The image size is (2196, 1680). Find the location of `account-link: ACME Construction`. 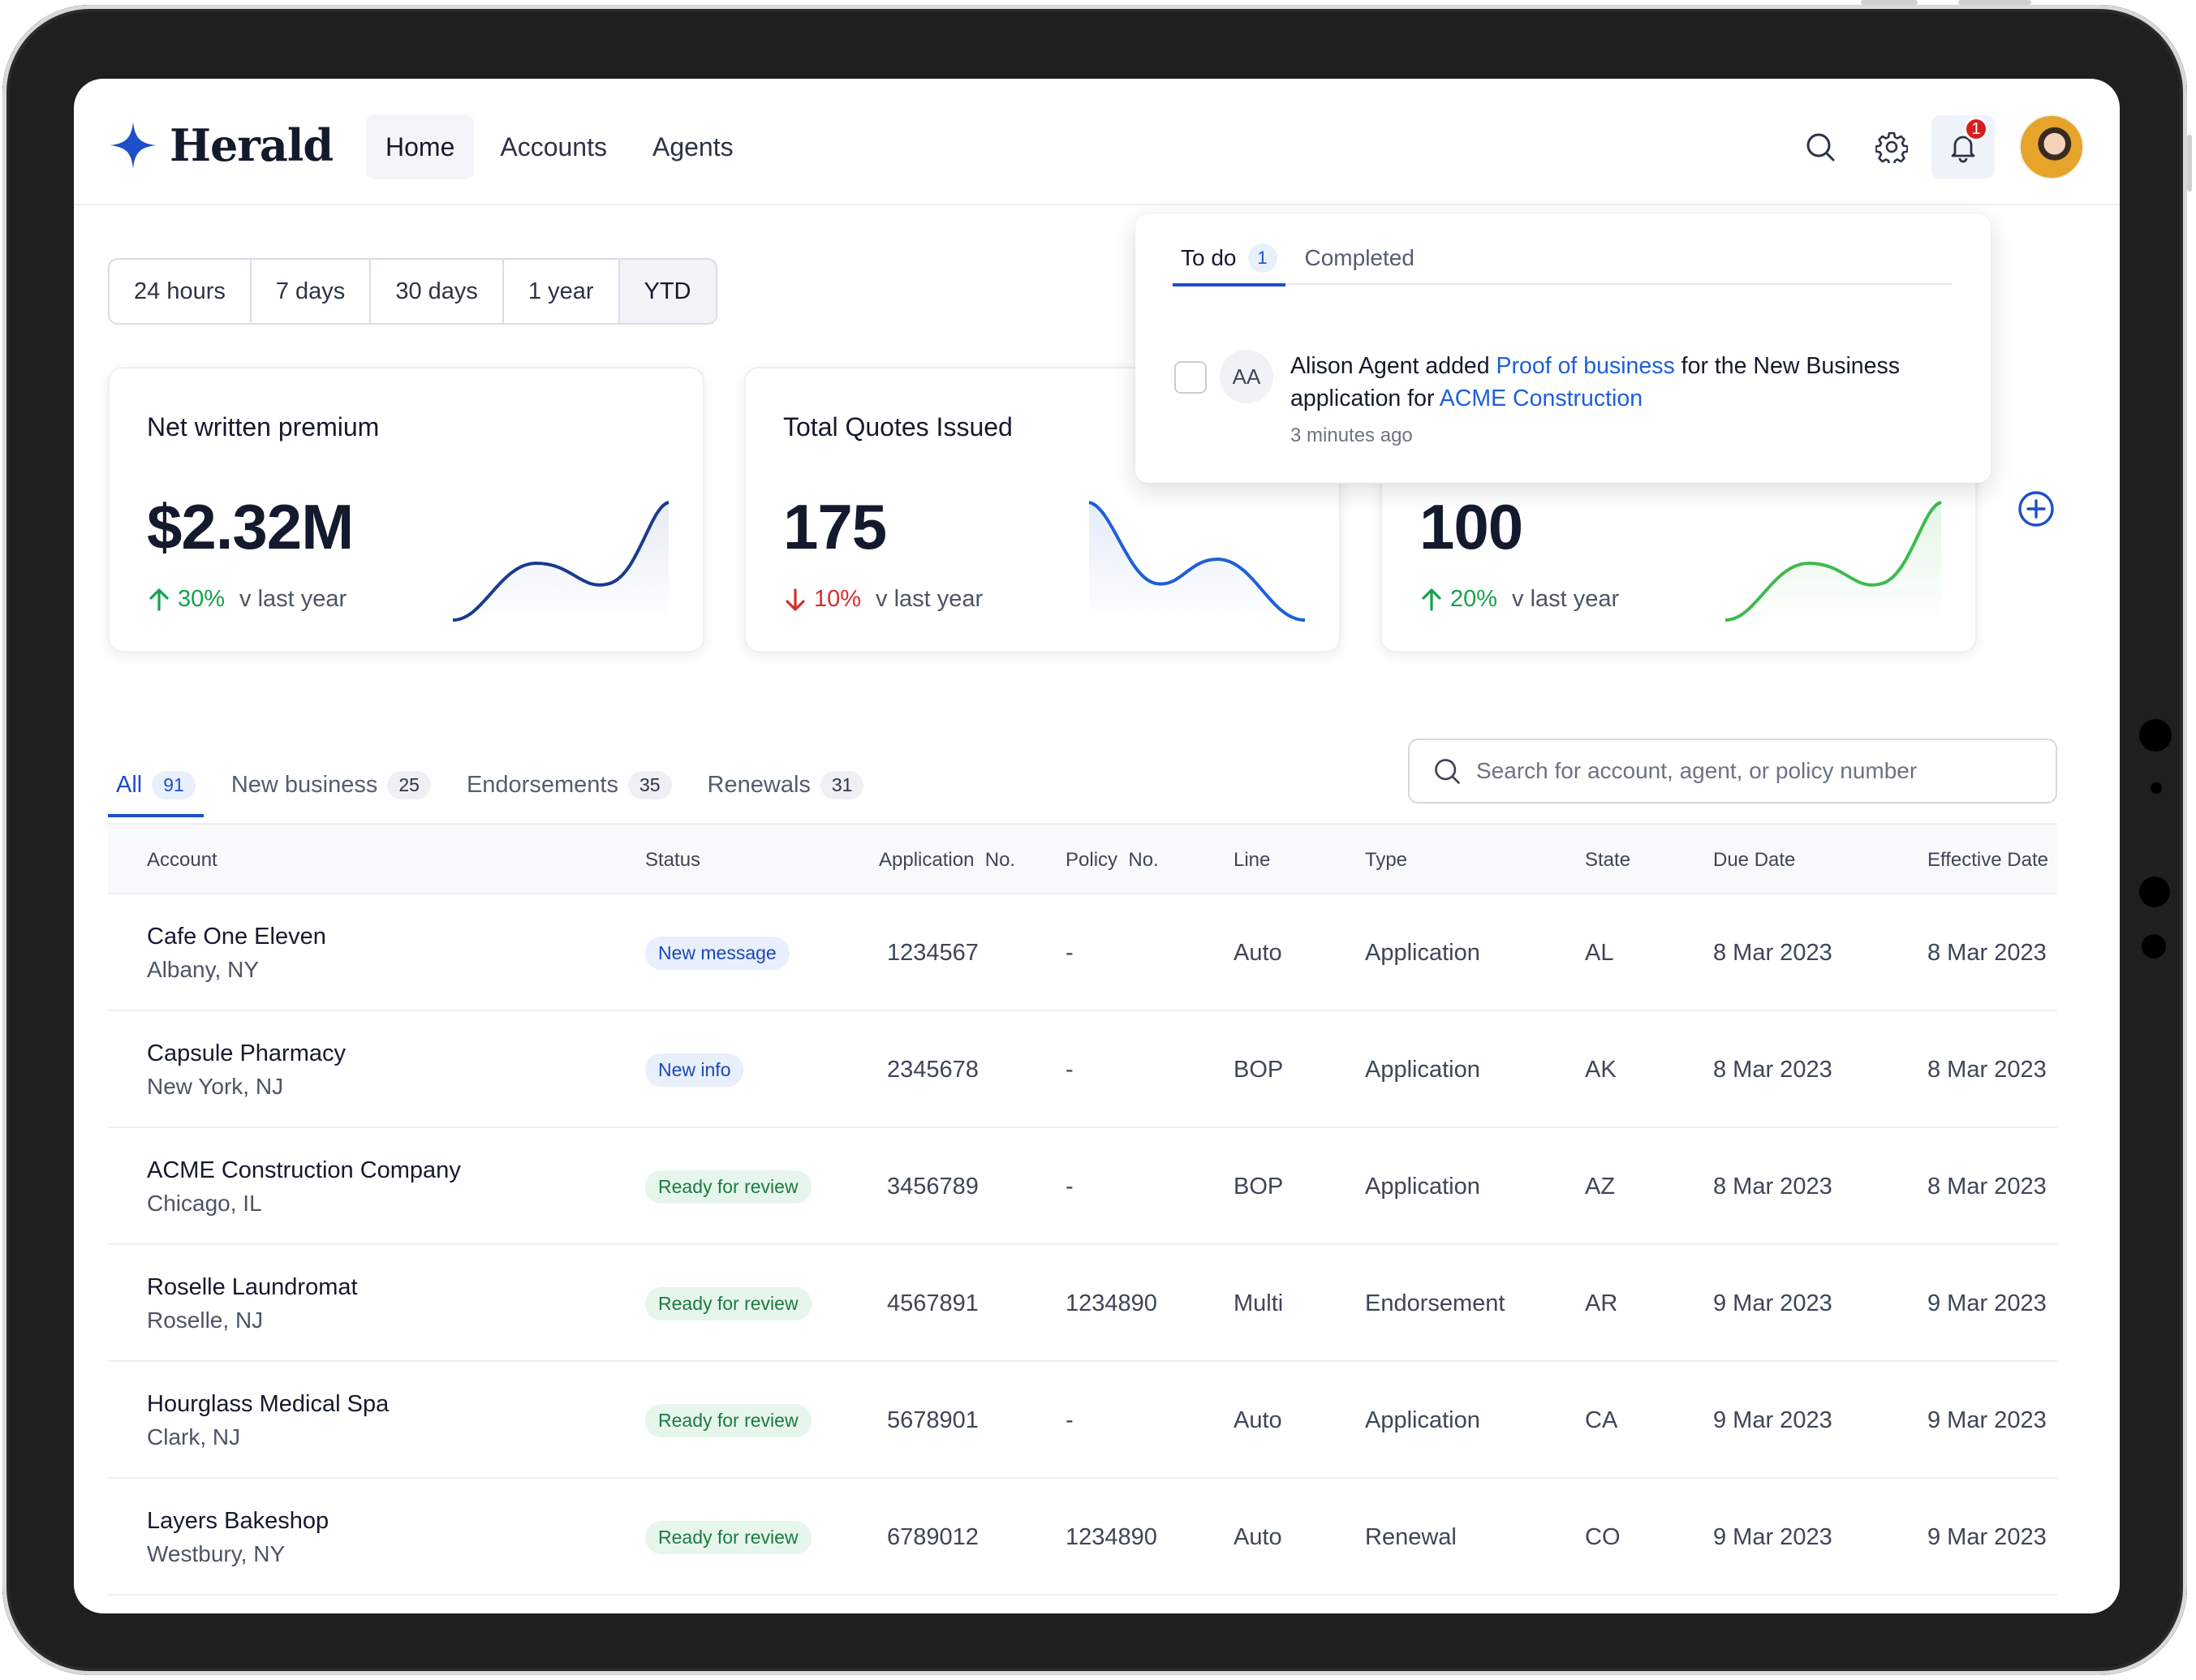

account-link: ACME Construction is located at coordinates (1541, 399).